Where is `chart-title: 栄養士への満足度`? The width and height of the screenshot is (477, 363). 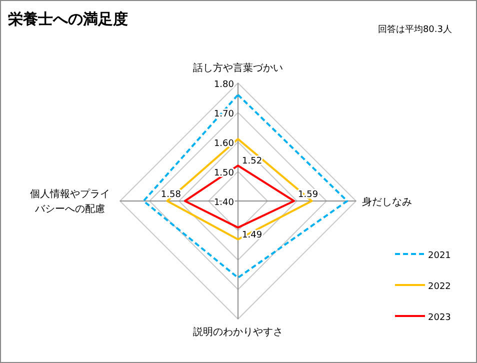
chart-title: 栄養士への満足度 is located at coordinates (68, 19).